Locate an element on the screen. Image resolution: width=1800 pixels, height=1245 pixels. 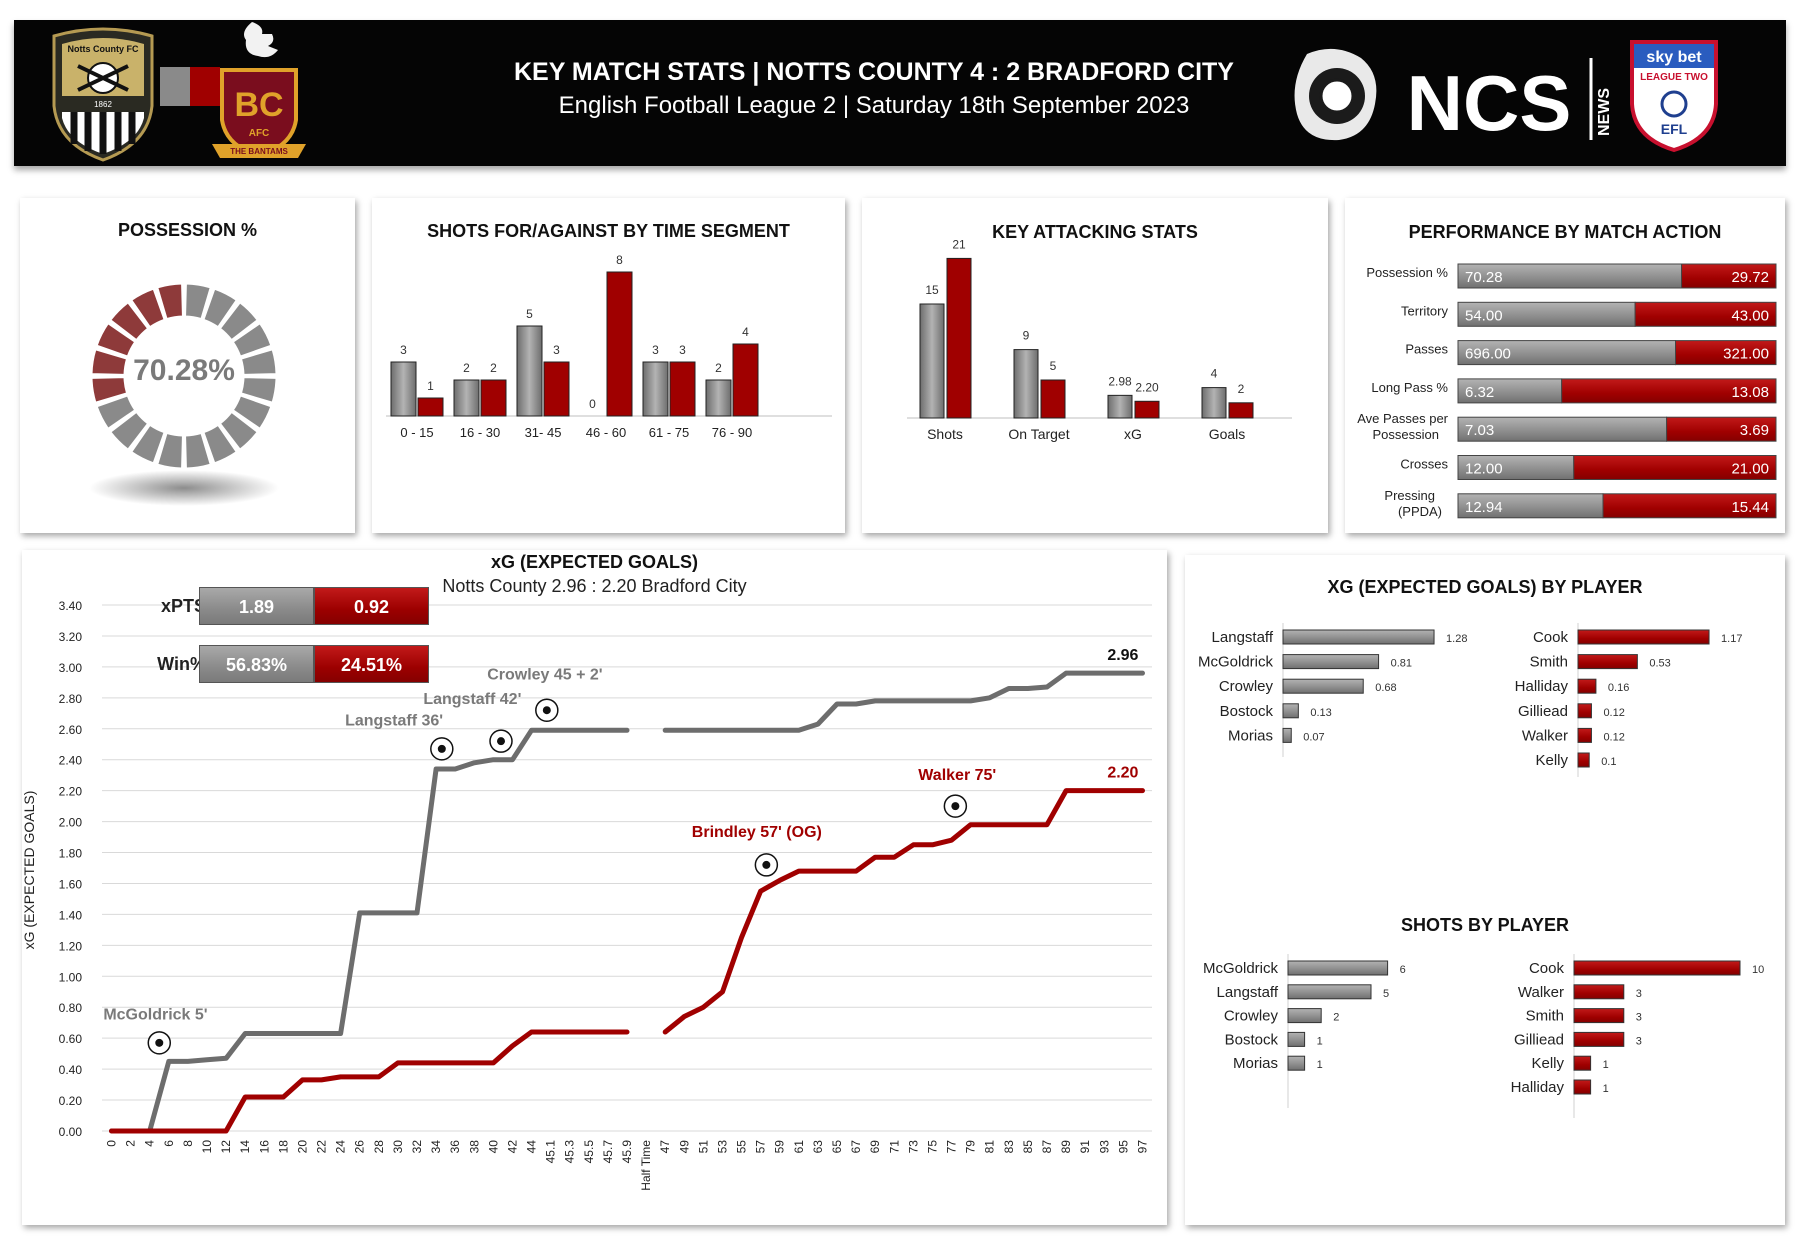
away-value: 321.00 is located at coordinates (1746, 354).